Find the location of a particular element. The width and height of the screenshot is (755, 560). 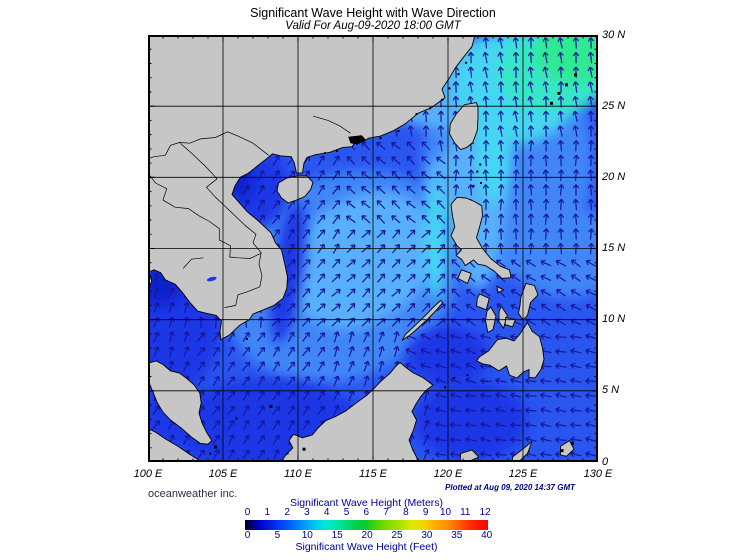

land-panay is located at coordinates (483, 302).